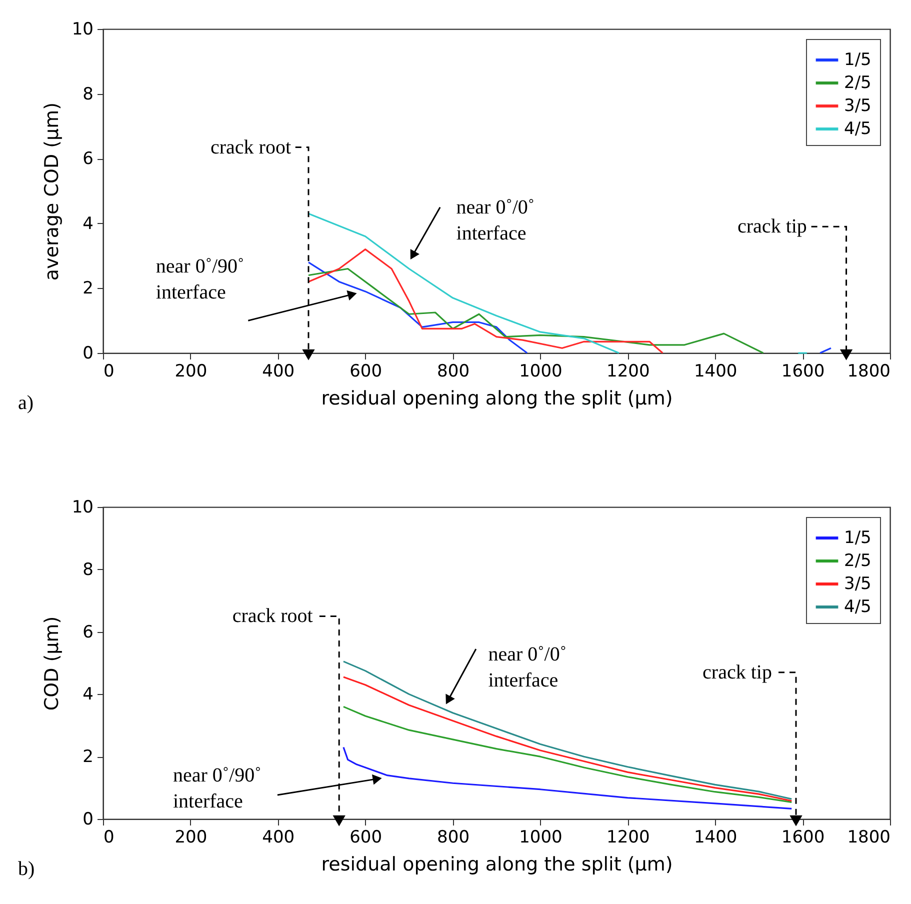 The width and height of the screenshot is (911, 904). I want to click on text: b), so click(26, 869).